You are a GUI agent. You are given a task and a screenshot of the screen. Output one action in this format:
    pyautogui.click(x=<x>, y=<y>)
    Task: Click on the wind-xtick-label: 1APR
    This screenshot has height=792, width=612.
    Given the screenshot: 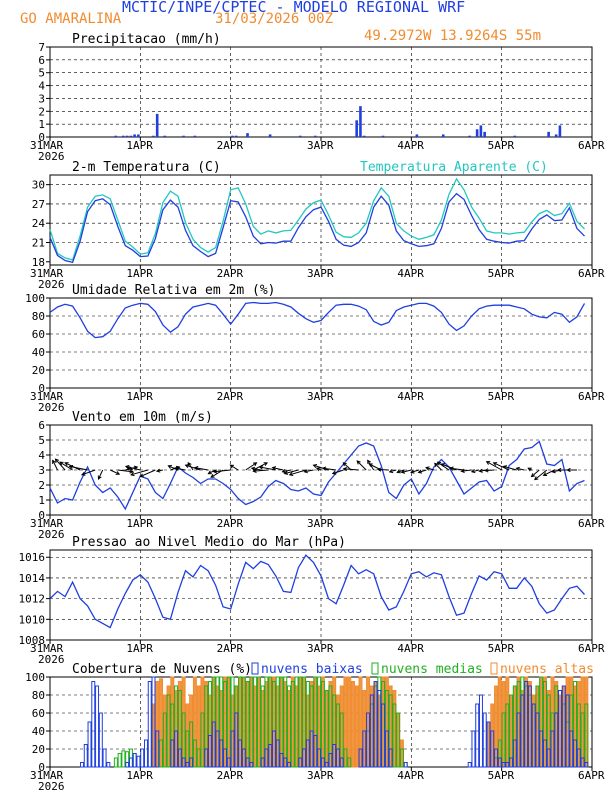 What is the action you would take?
    pyautogui.click(x=139, y=523)
    